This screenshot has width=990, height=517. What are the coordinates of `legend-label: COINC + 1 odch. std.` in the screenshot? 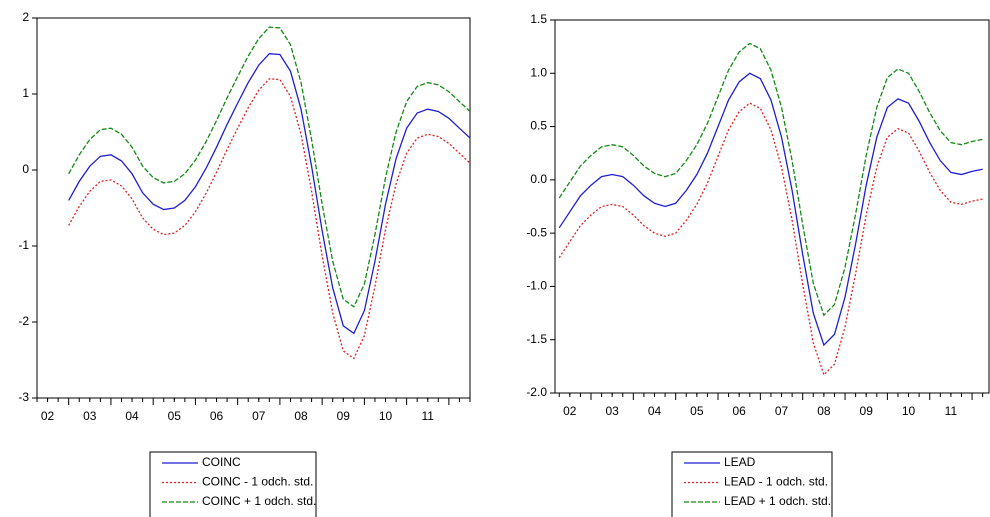 It's located at (259, 501).